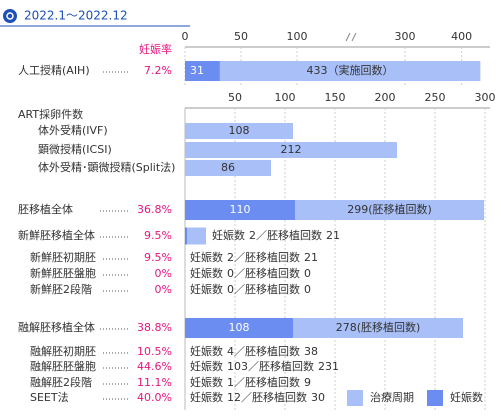 The height and width of the screenshot is (420, 501). What do you see at coordinates (328, 366) in the screenshot?
I see `transfer-count: 231` at bounding box center [328, 366].